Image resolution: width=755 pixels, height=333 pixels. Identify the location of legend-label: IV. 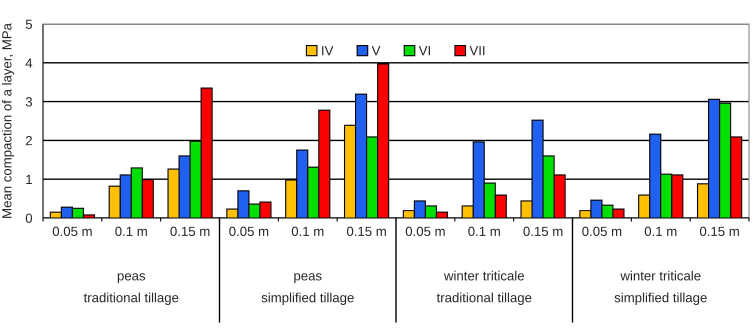
(328, 51).